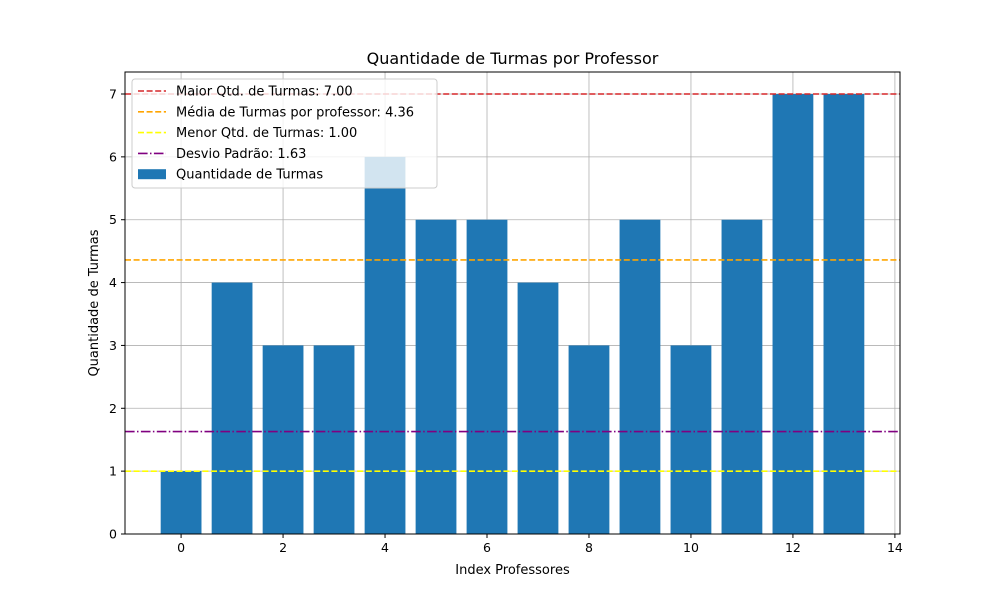 This screenshot has width=1000, height=600. What do you see at coordinates (691, 547) in the screenshot?
I see `x-tick-label: 10` at bounding box center [691, 547].